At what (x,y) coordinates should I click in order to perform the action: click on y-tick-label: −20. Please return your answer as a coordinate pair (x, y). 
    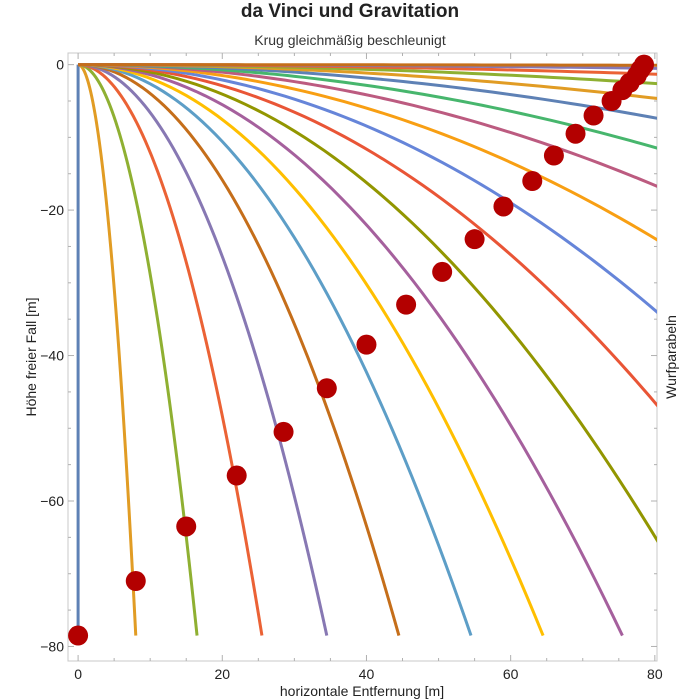
    Looking at the image, I should click on (52, 210).